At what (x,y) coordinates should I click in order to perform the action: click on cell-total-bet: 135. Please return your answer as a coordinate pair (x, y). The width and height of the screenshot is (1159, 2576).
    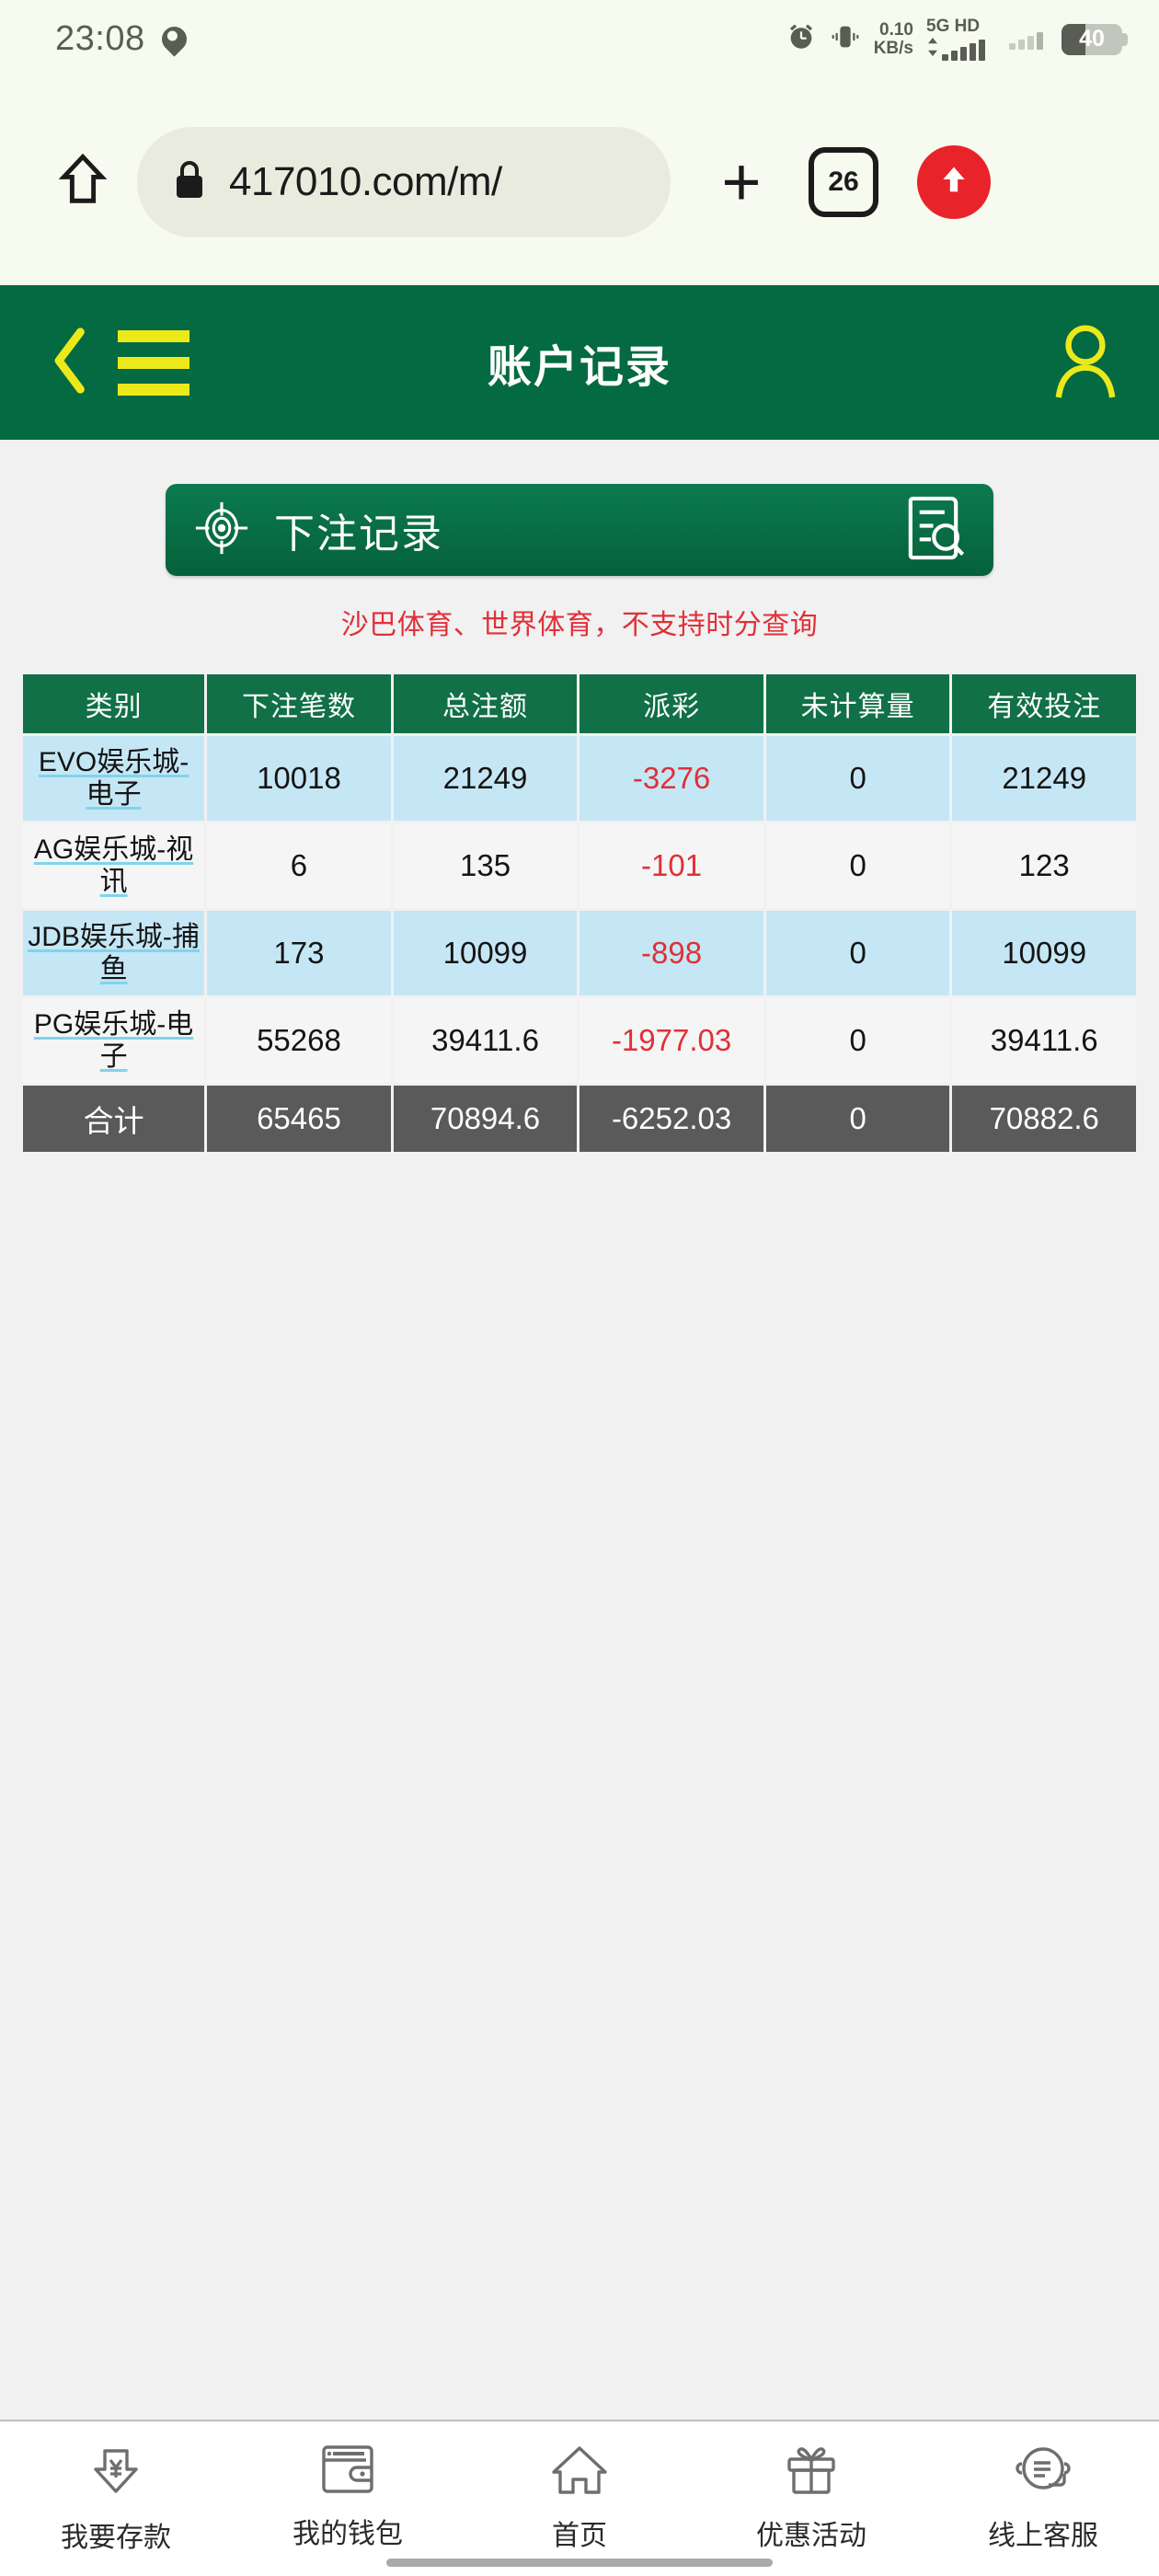
    Looking at the image, I should click on (485, 865).